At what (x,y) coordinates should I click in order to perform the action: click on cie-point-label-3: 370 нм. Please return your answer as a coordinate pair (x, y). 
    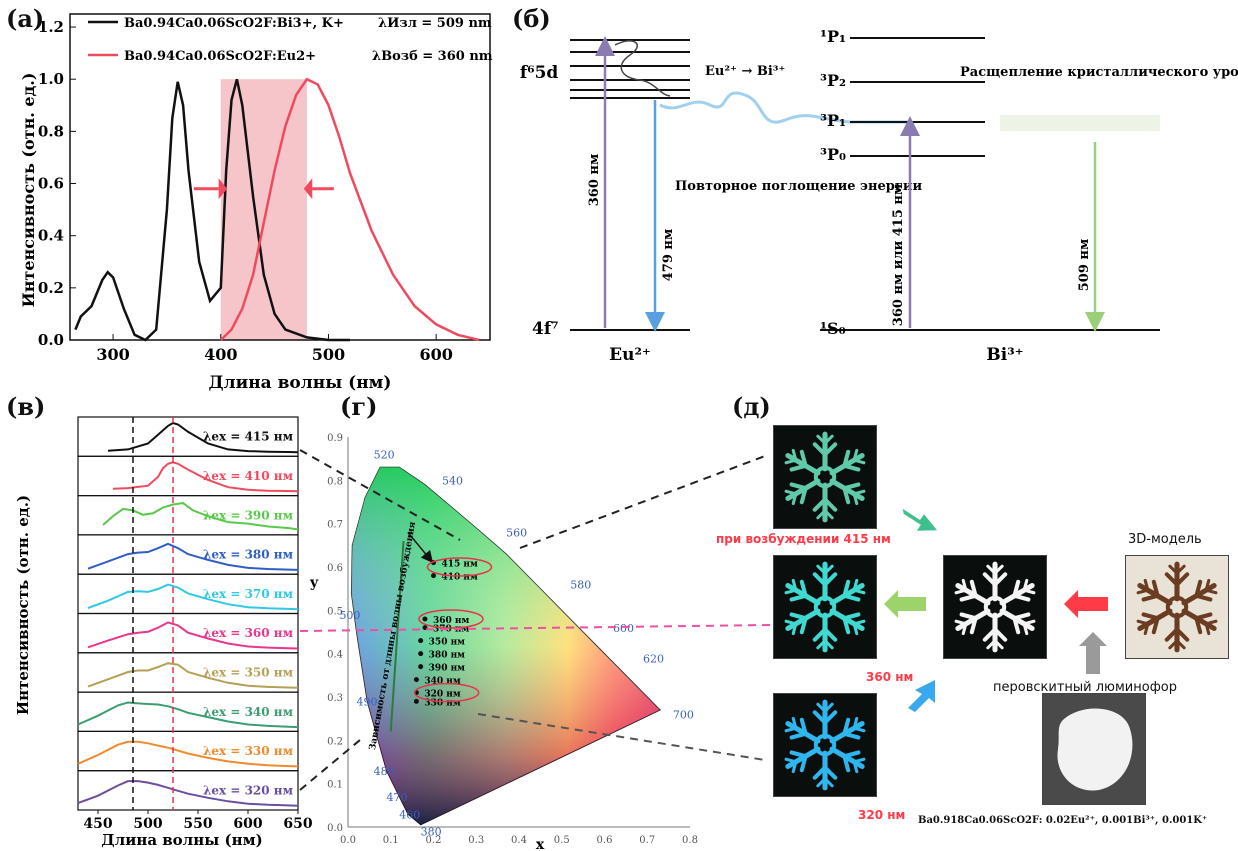
    Looking at the image, I should click on (451, 630).